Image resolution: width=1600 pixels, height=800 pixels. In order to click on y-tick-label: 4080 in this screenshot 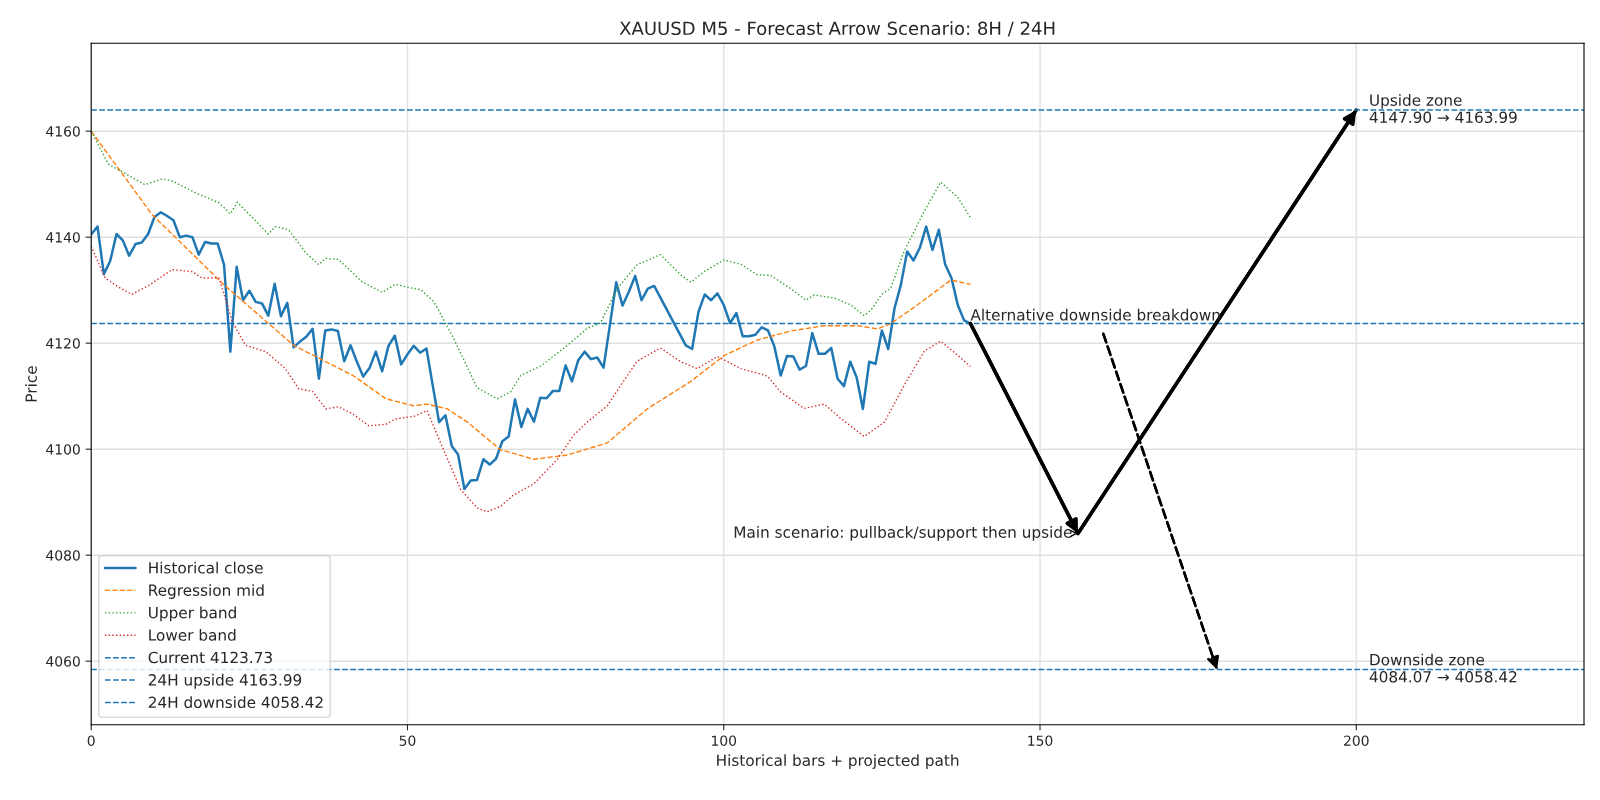, I will do `click(63, 555)`.